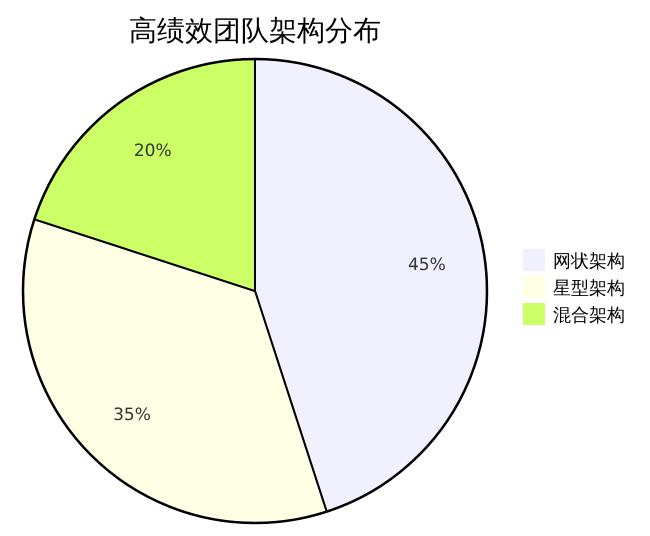 The height and width of the screenshot is (536, 650). What do you see at coordinates (589, 288) in the screenshot?
I see `legend-label: 星型架构` at bounding box center [589, 288].